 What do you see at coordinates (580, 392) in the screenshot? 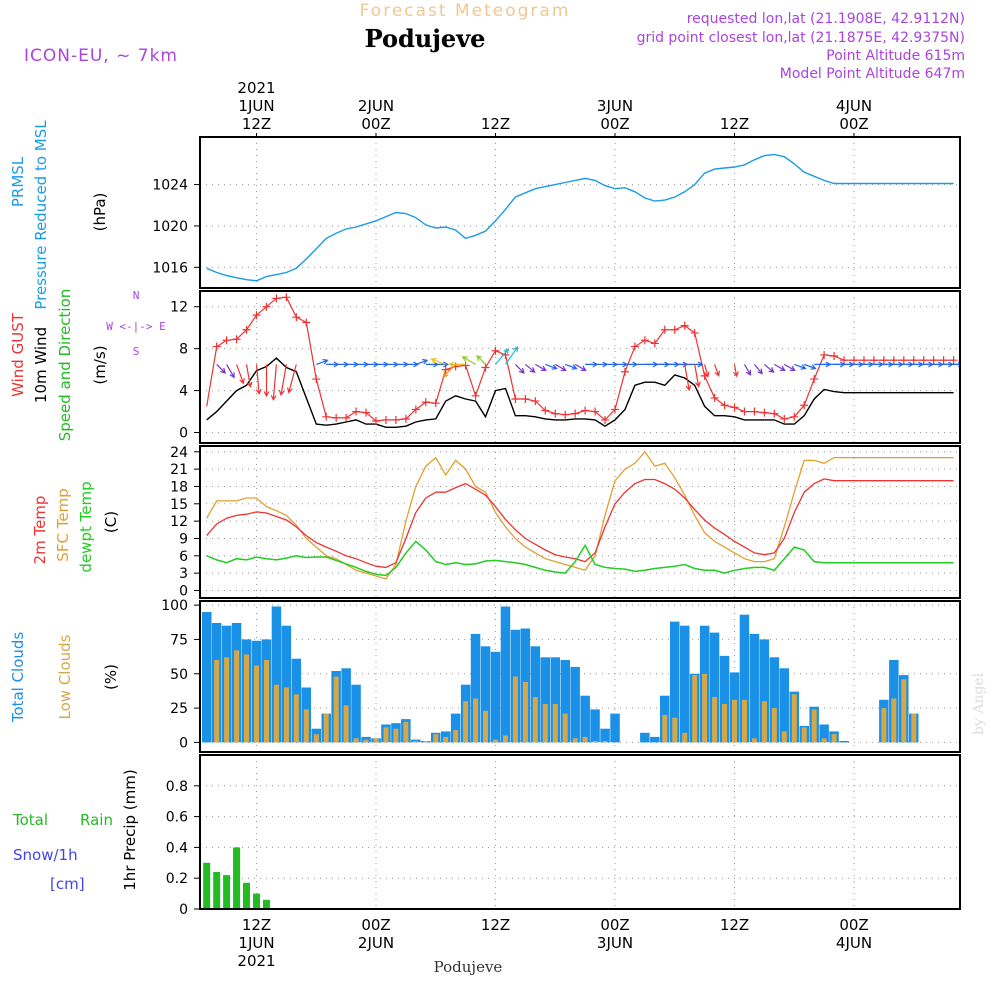
I see `wind-10m-line` at bounding box center [580, 392].